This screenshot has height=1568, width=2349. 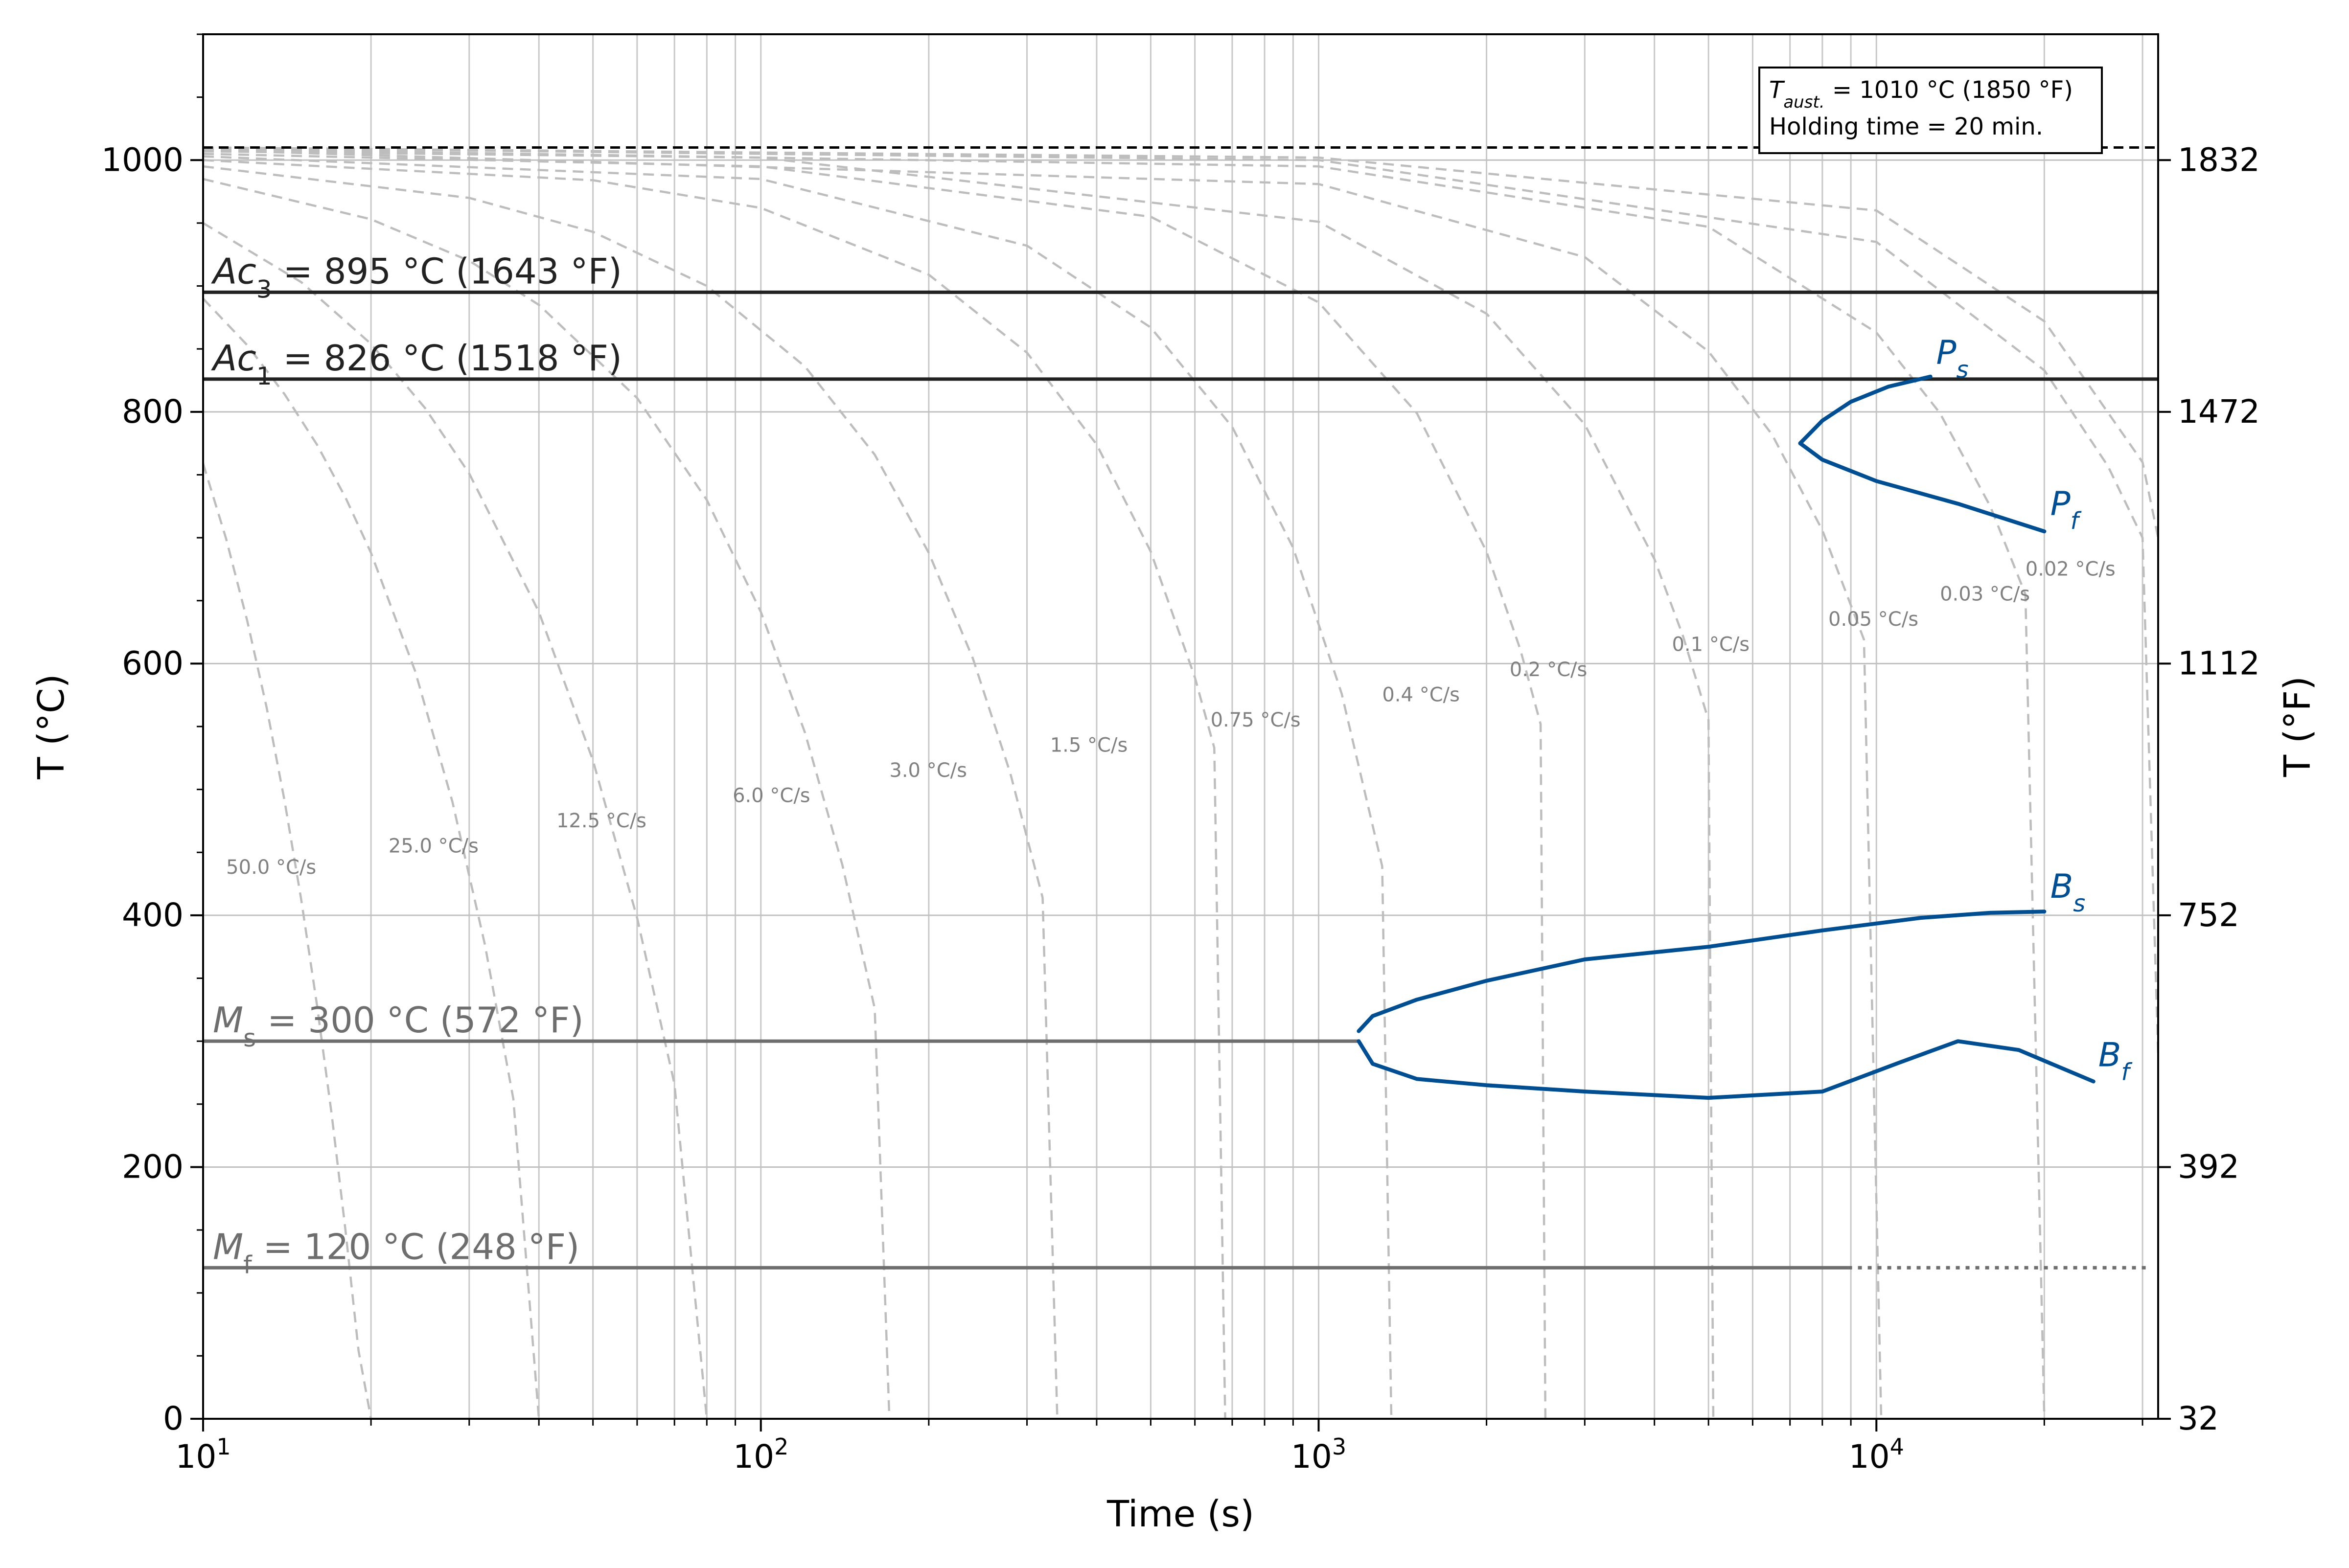 I want to click on transformation-curve-bf, so click(x=1726, y=1070).